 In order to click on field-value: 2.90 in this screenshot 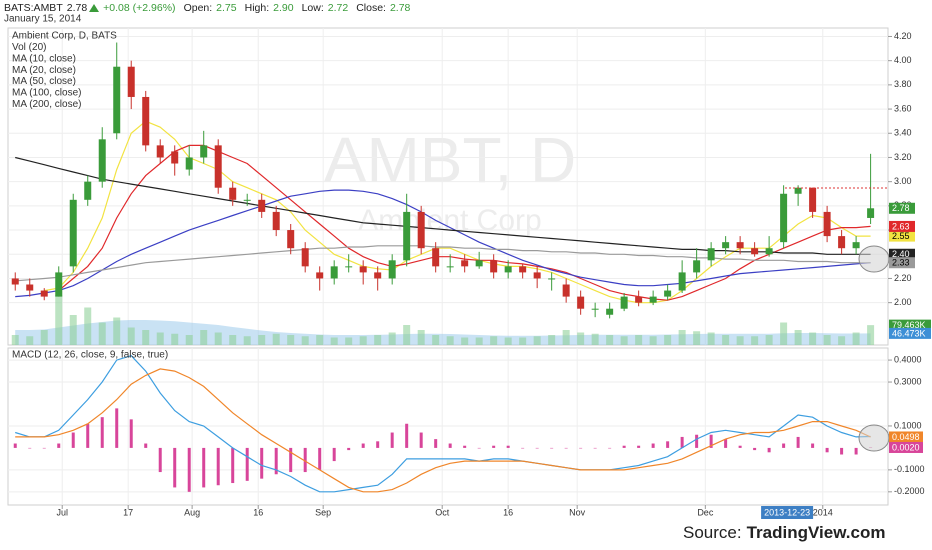, I will do `click(283, 8)`.